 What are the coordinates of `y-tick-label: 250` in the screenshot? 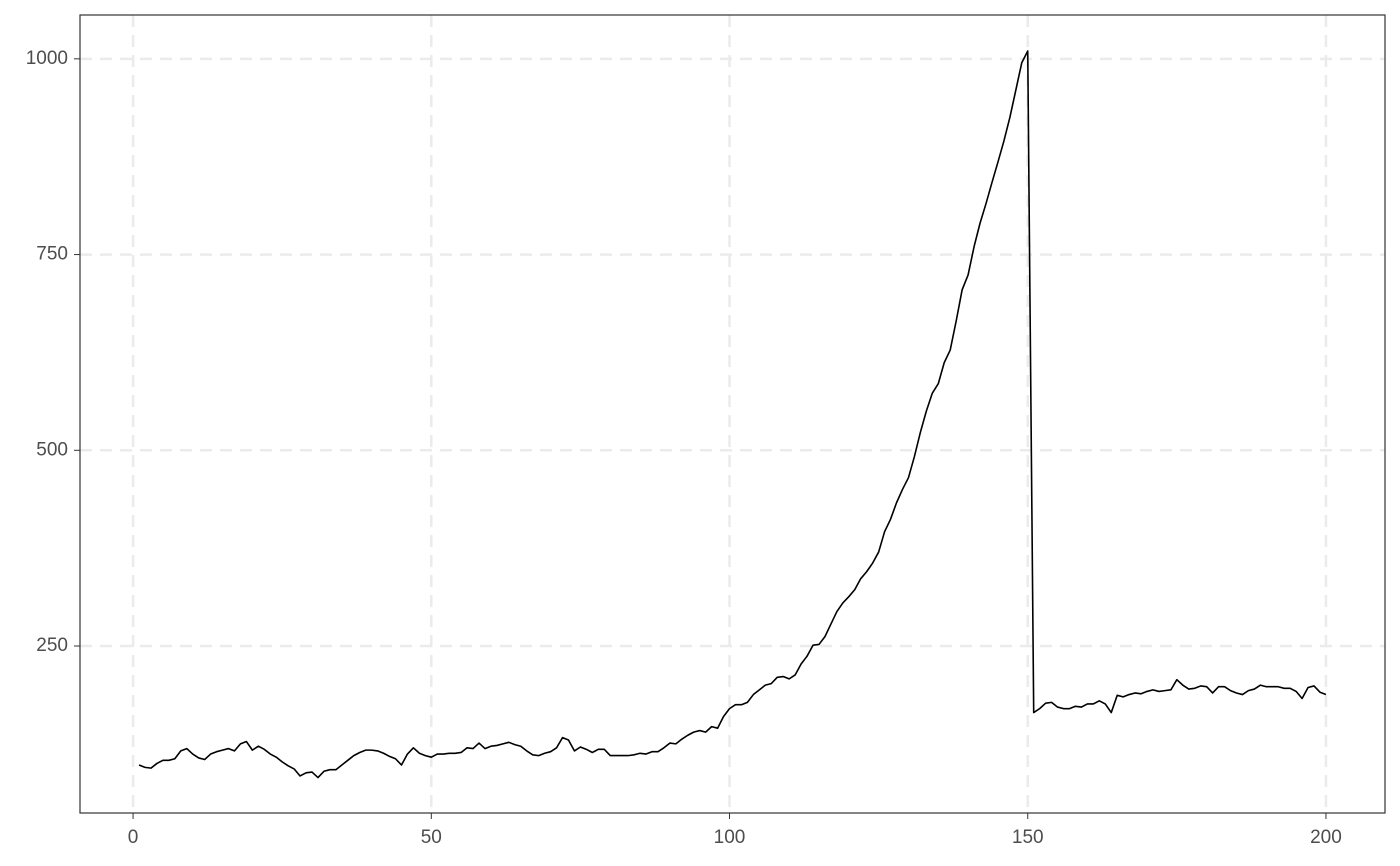 It's located at (52, 645).